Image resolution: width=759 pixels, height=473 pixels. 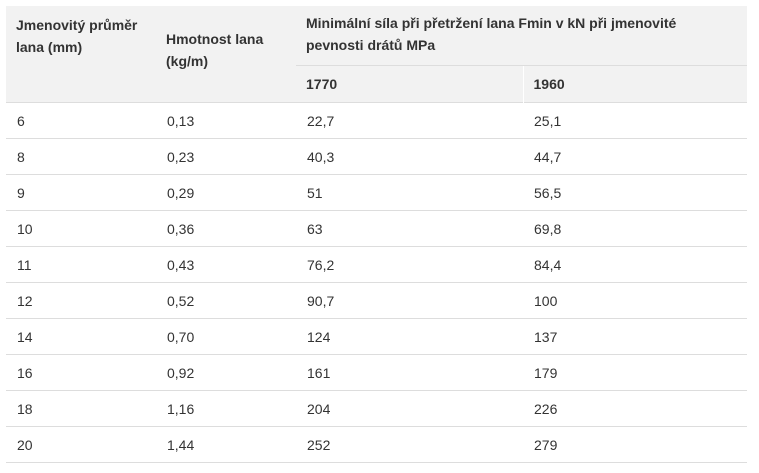 I want to click on cell-force-1960: 137, so click(x=635, y=336).